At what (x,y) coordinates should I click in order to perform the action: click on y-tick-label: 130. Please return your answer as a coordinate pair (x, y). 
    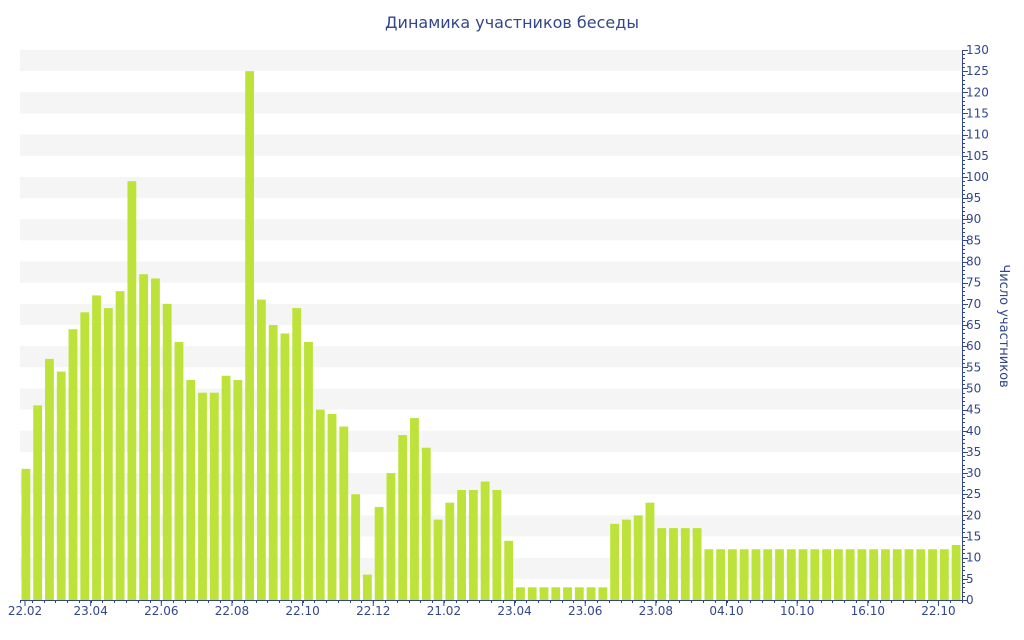
    Looking at the image, I should click on (977, 50).